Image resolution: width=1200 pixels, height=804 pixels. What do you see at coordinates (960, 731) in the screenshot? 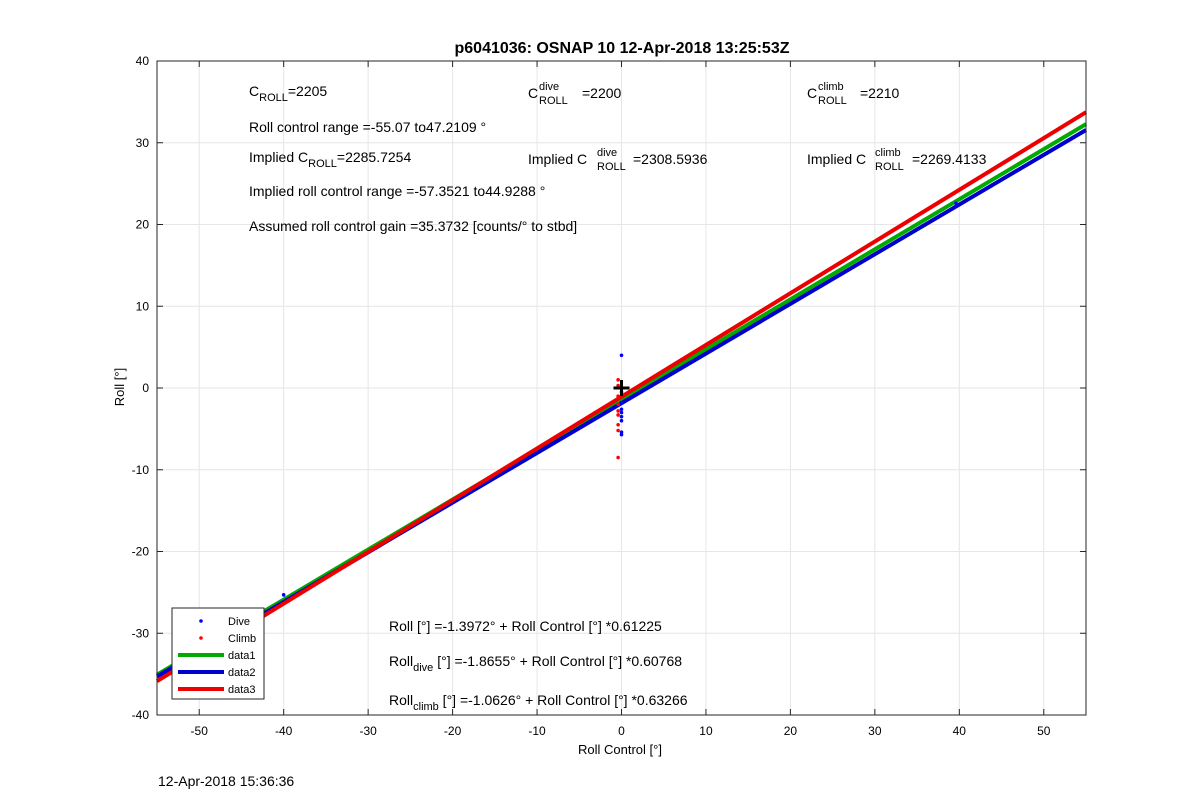
I see `x-tick-label: 40` at bounding box center [960, 731].